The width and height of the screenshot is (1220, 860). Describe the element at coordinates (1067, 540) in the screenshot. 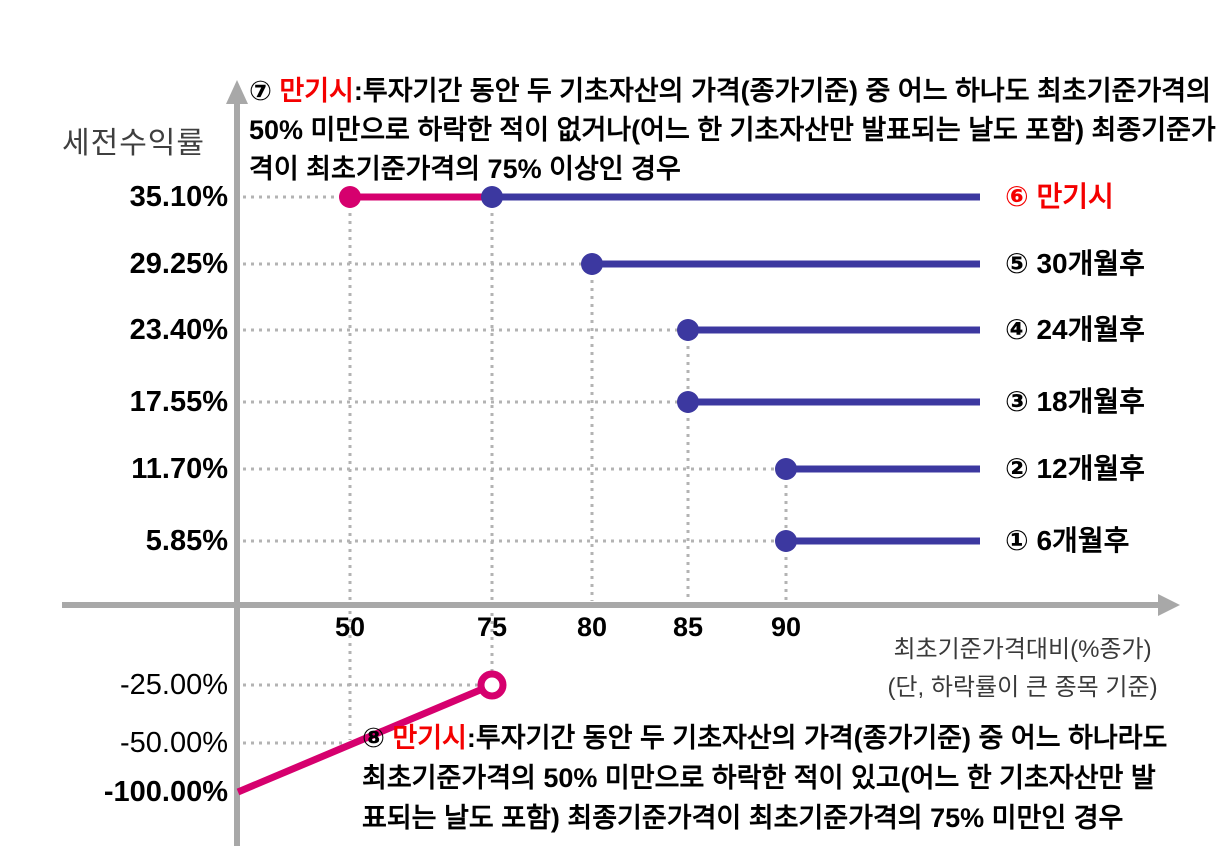

I see `series-label-6개월후: ① 6개월후` at that location.